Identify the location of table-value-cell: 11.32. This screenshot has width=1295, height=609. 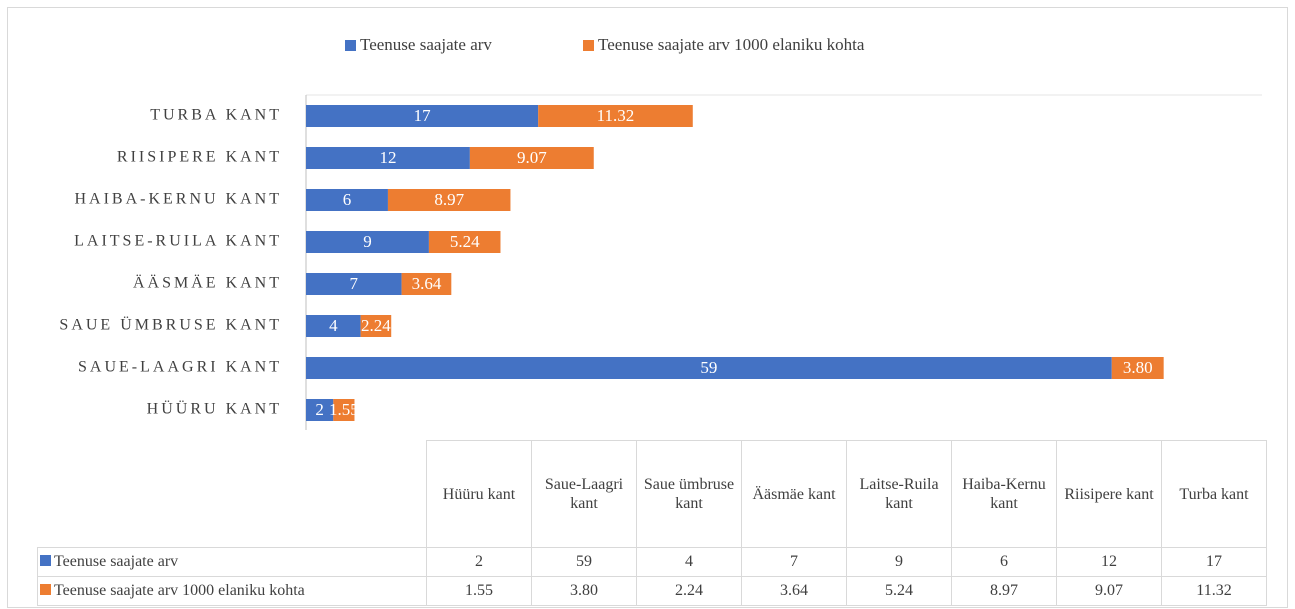
(1214, 591).